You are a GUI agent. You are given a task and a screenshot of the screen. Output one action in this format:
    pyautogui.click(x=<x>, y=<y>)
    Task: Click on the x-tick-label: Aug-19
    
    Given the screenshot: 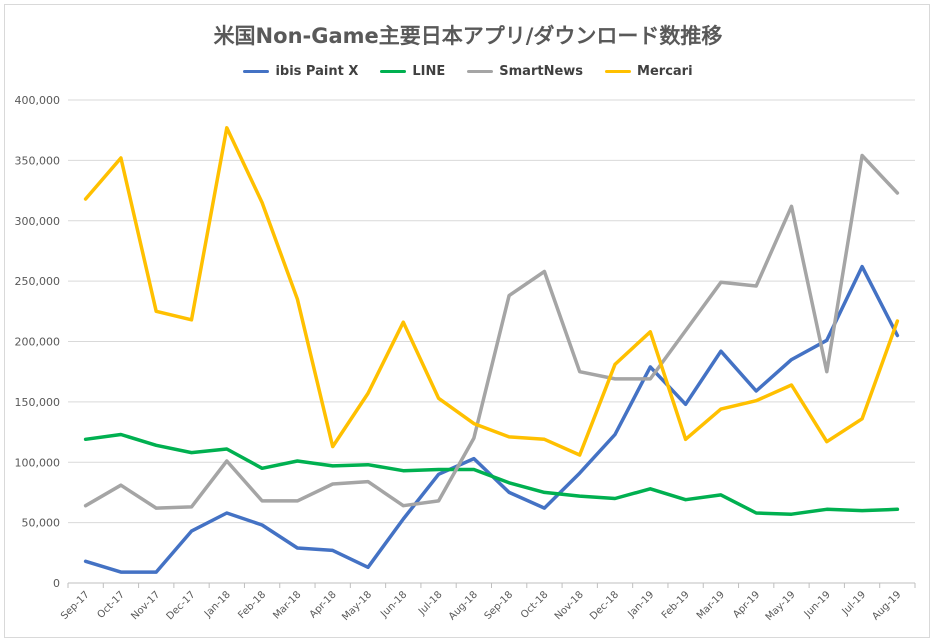 What is the action you would take?
    pyautogui.click(x=886, y=605)
    